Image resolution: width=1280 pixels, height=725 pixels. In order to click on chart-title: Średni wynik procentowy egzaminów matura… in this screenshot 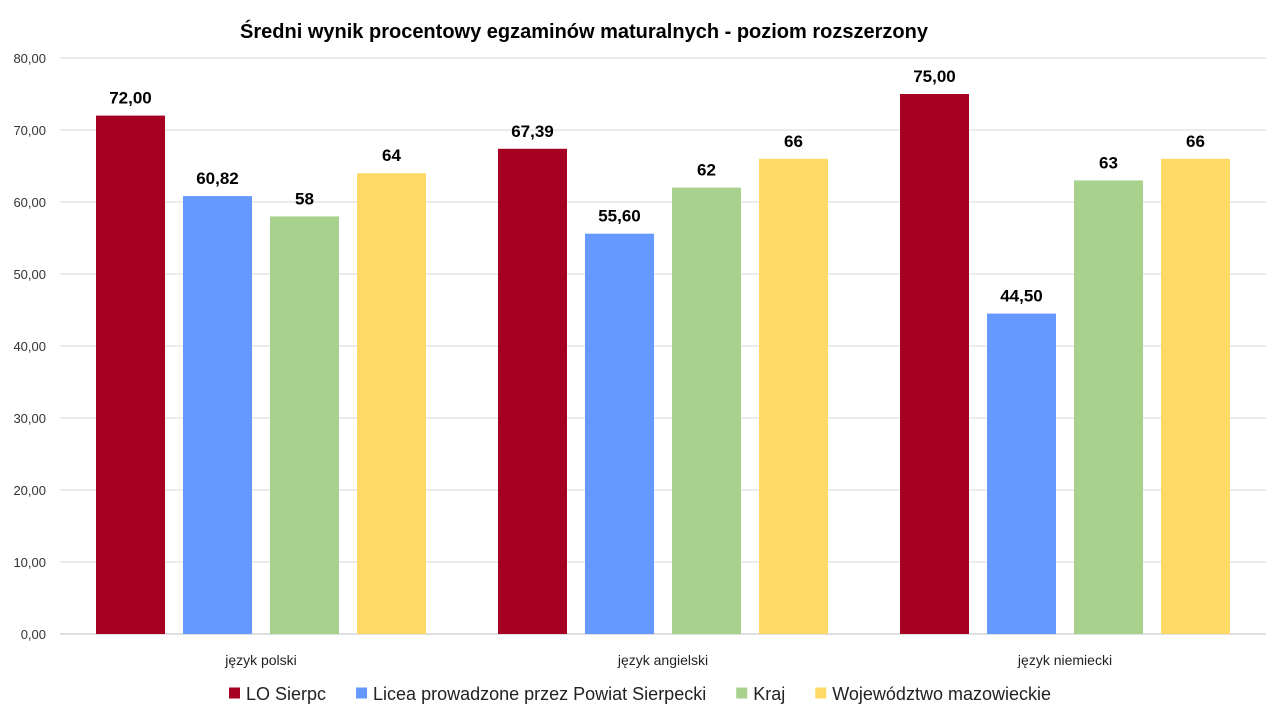, I will do `click(584, 31)`.